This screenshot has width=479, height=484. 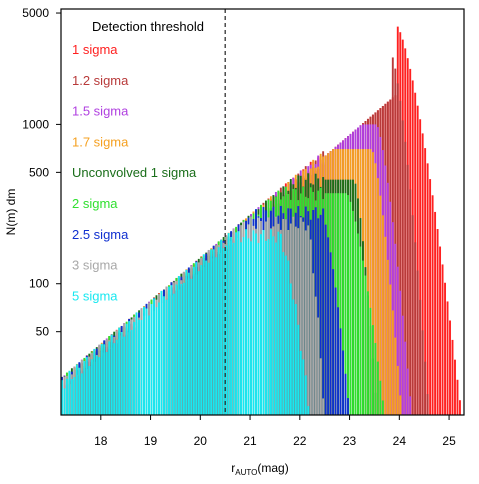 I want to click on y-axis-ticks: 50 100 500 1000 5000, so click(x=41, y=172).